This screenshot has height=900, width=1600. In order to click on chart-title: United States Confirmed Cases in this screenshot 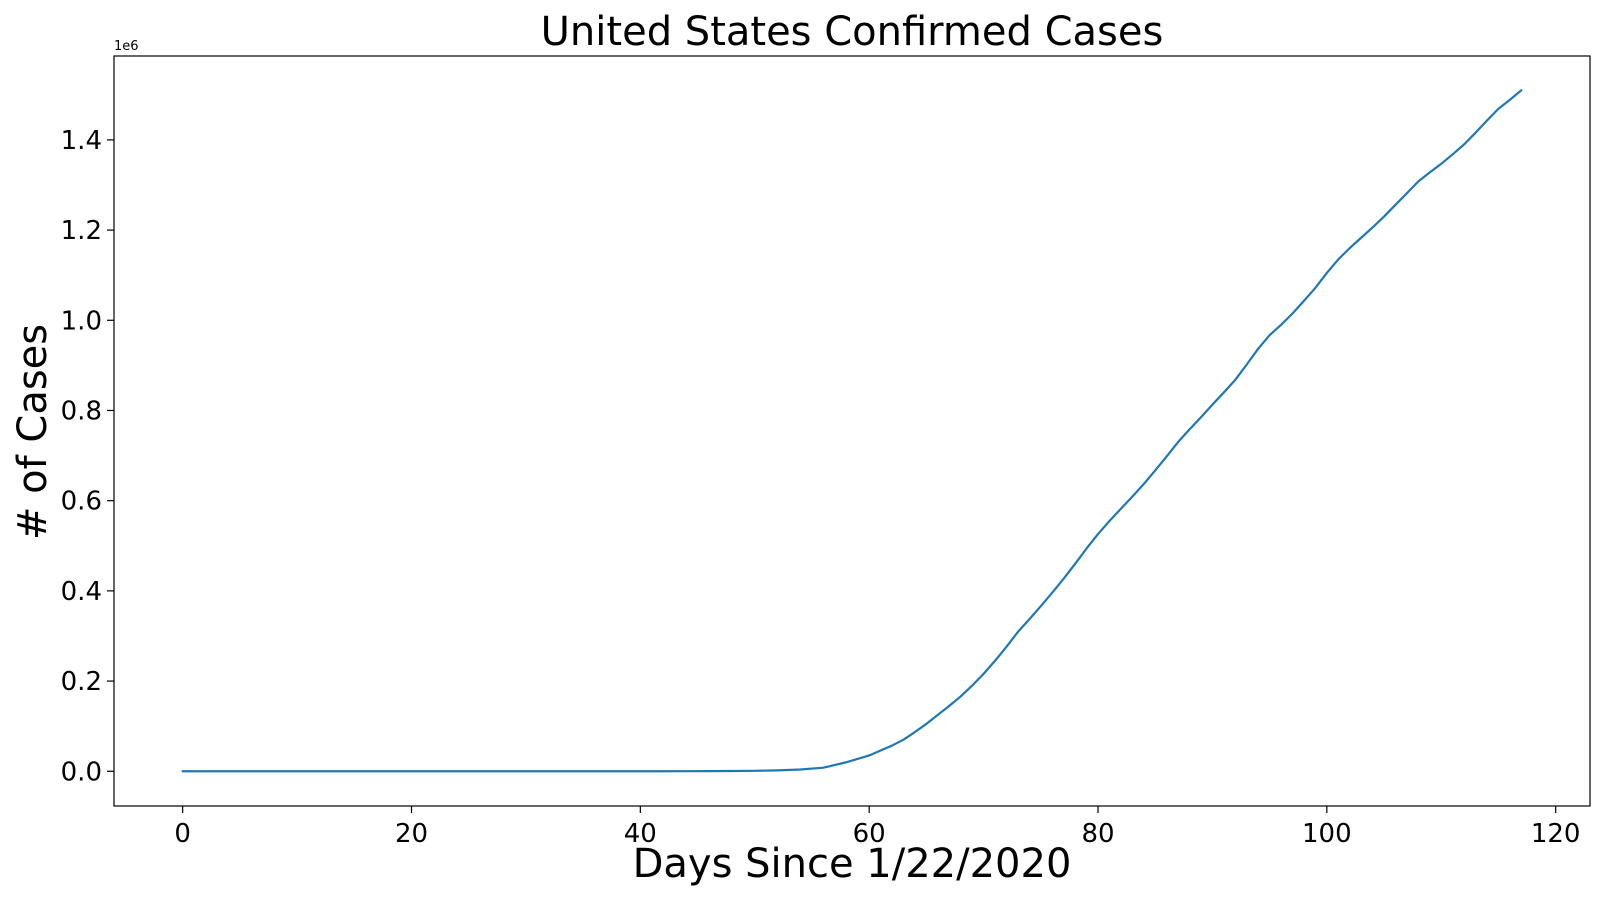, I will do `click(852, 32)`.